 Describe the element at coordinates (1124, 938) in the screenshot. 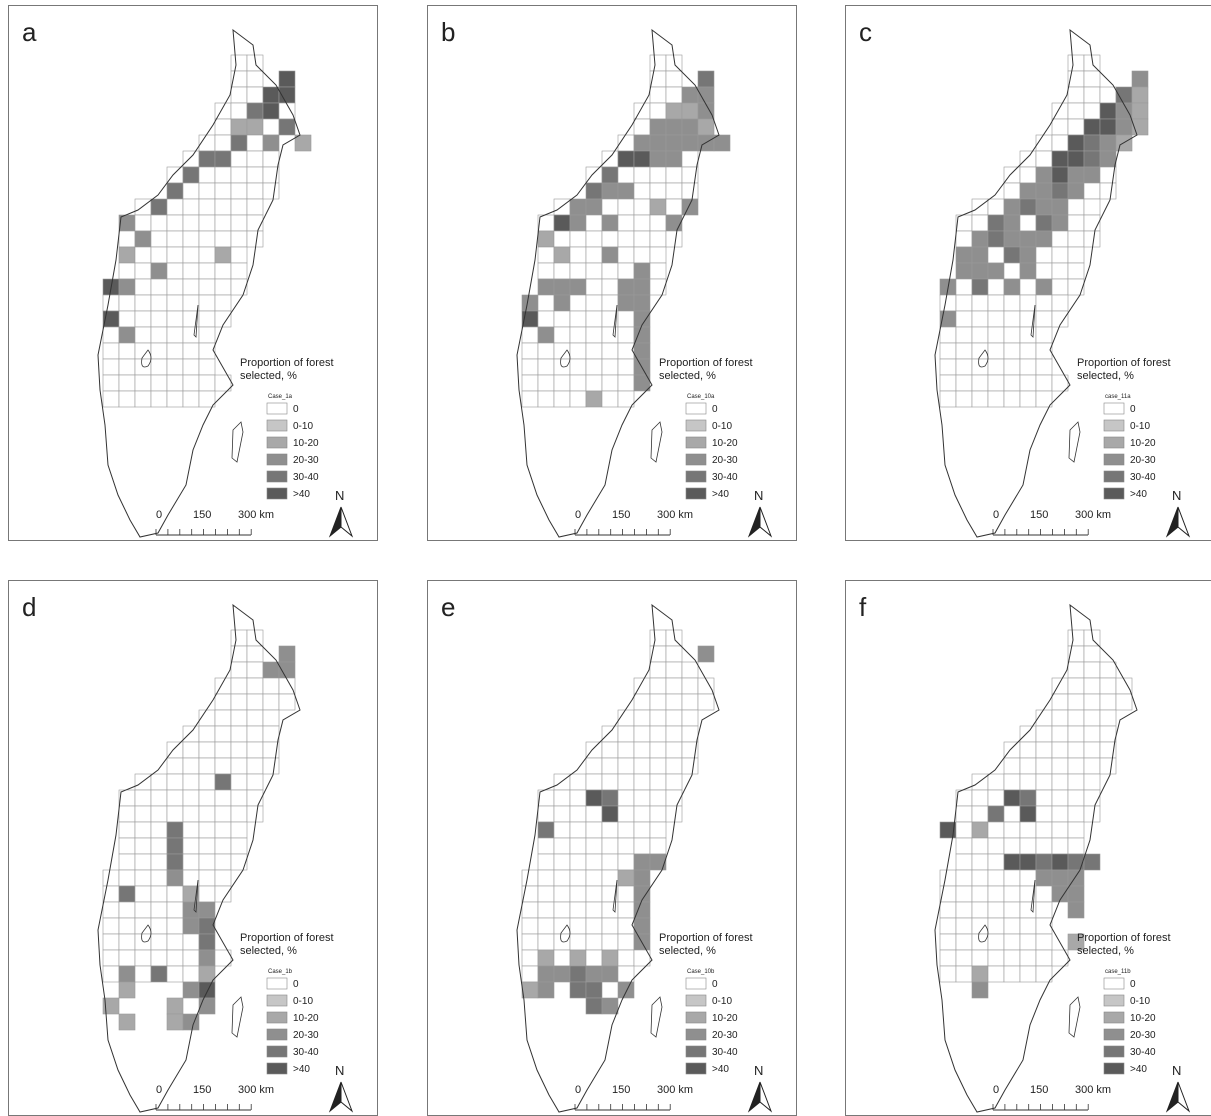

I see `legend-title: Proportion of forest` at that location.